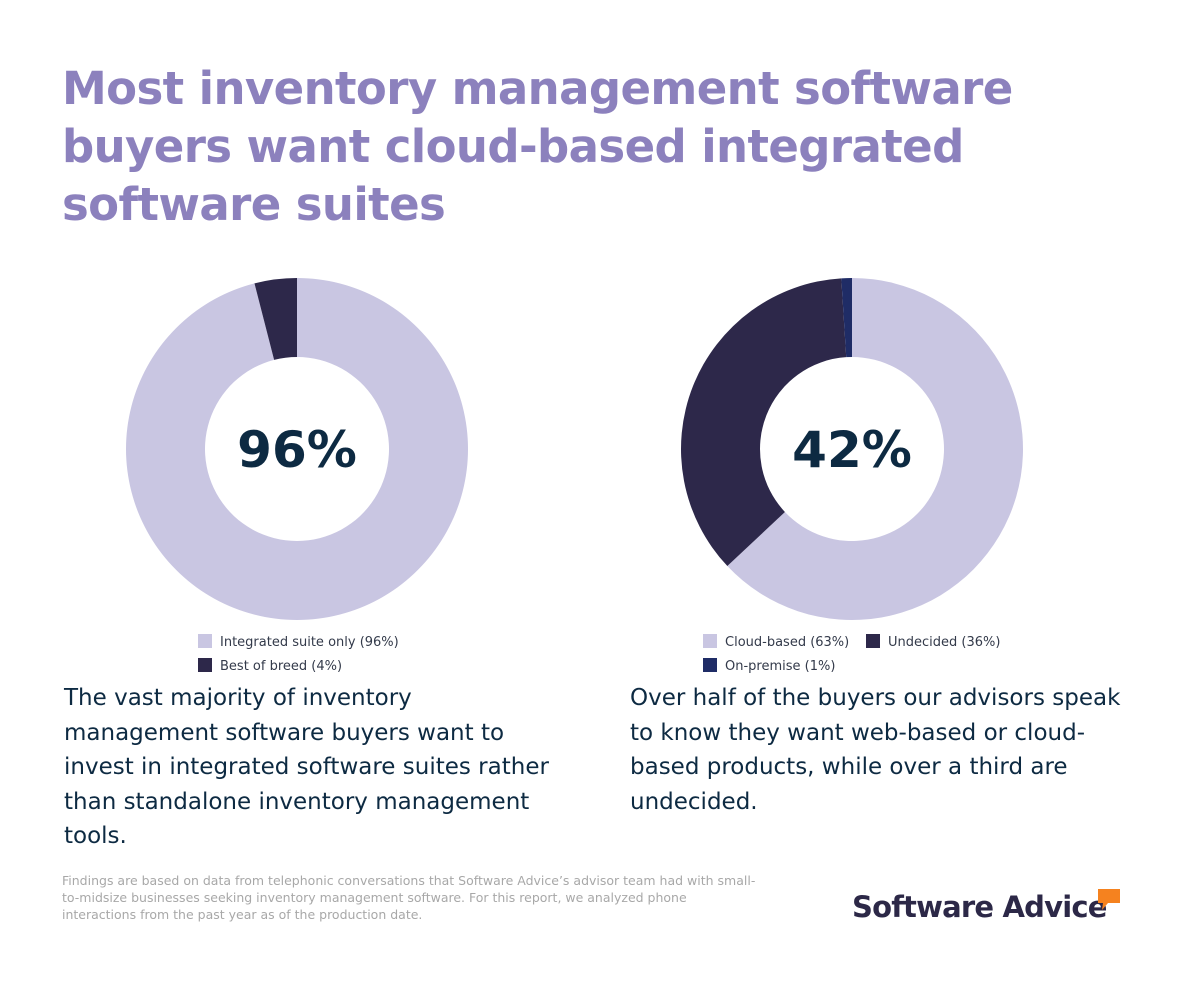 The height and width of the screenshot is (1000, 1200). Describe the element at coordinates (944, 642) in the screenshot. I see `legend-label: Undecided (36%)` at that location.